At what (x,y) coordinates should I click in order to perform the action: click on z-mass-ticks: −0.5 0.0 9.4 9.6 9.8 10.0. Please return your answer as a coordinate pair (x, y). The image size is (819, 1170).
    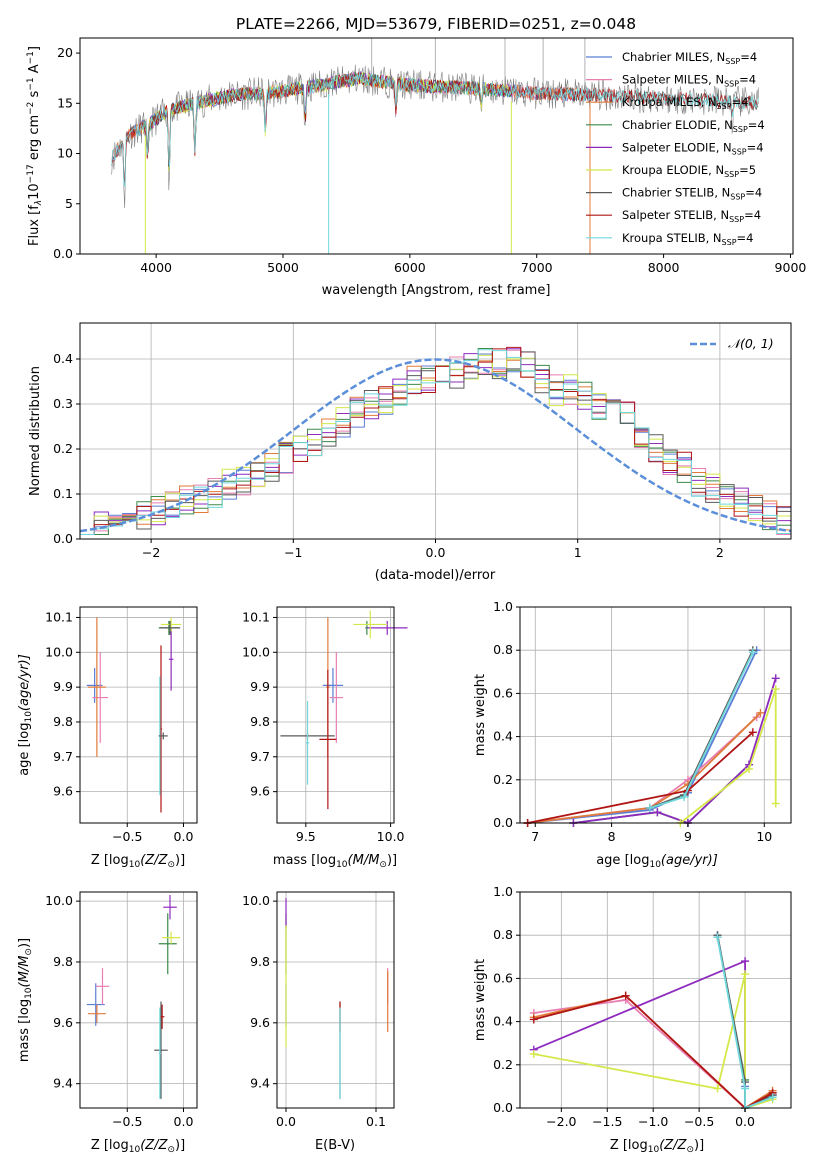
    Looking at the image, I should click on (119, 1011).